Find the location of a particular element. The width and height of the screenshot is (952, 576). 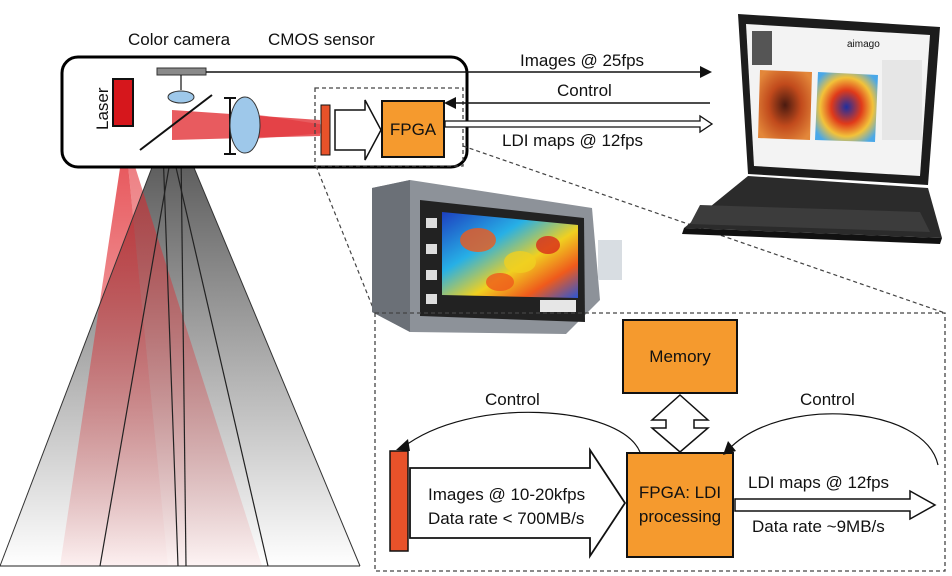

ldi-maps-top-arrow is located at coordinates (579, 124).